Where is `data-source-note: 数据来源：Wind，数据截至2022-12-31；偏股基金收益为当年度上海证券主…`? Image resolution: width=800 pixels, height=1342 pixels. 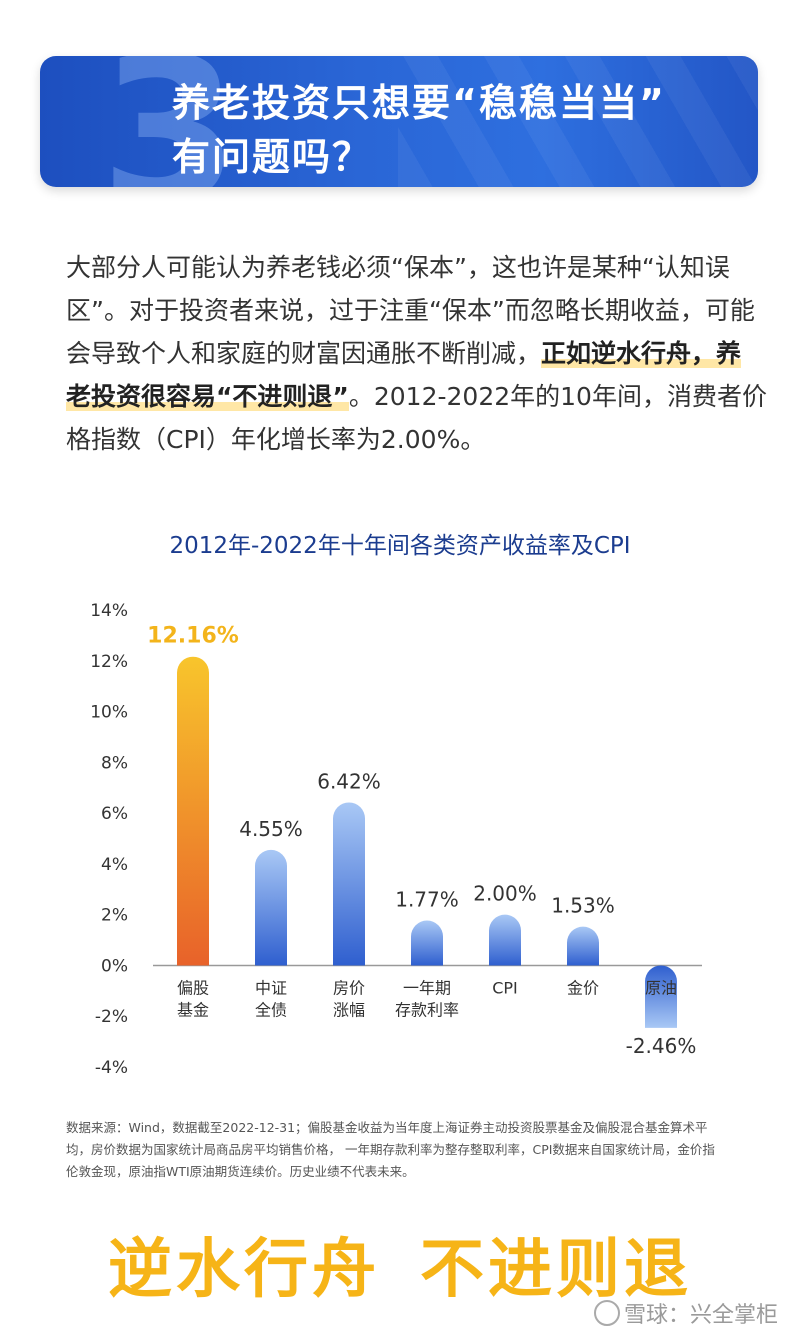 data-source-note: 数据来源：Wind，数据截至2022-12-31；偏股基金收益为当年度上海证券主… is located at coordinates (404, 1150).